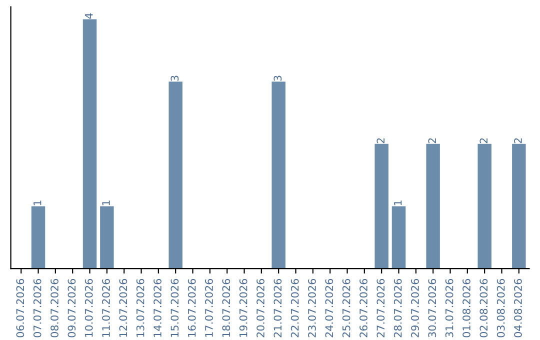 This screenshot has height=340, width=540. Describe the element at coordinates (294, 308) in the screenshot. I see `x-tick-label: 22.07.2026` at that location.